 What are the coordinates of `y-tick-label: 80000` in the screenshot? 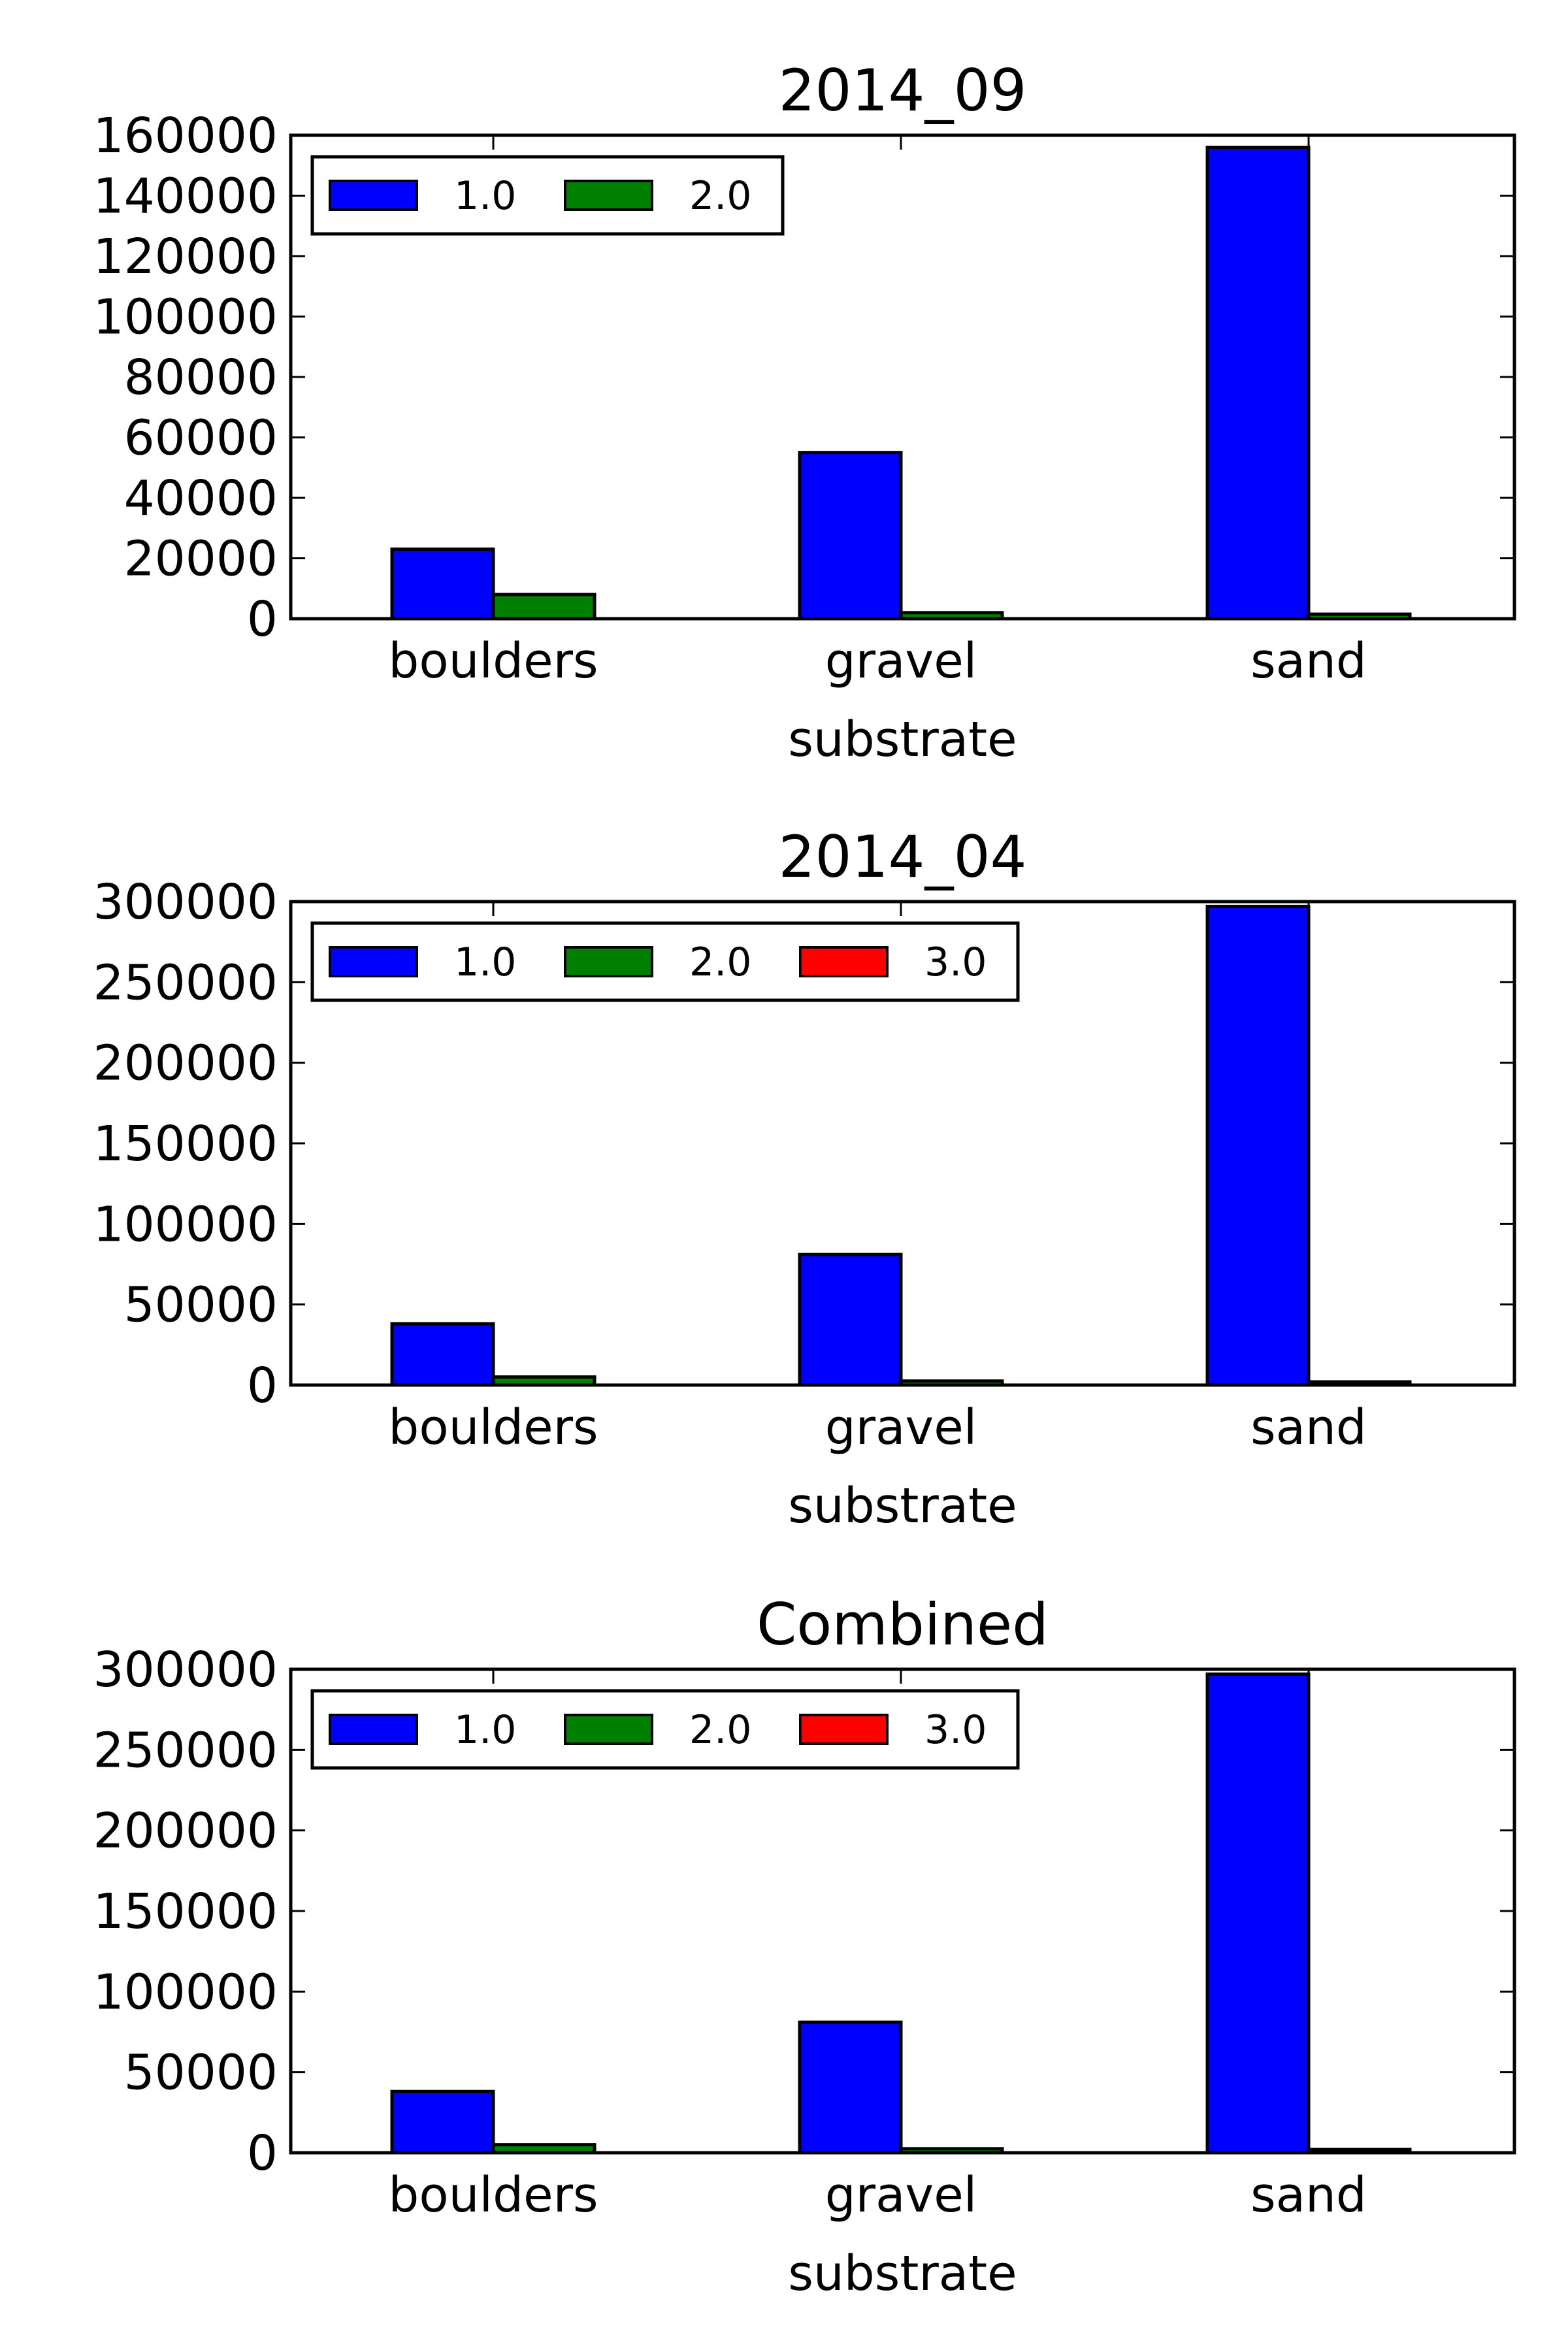 It's located at (201, 378).